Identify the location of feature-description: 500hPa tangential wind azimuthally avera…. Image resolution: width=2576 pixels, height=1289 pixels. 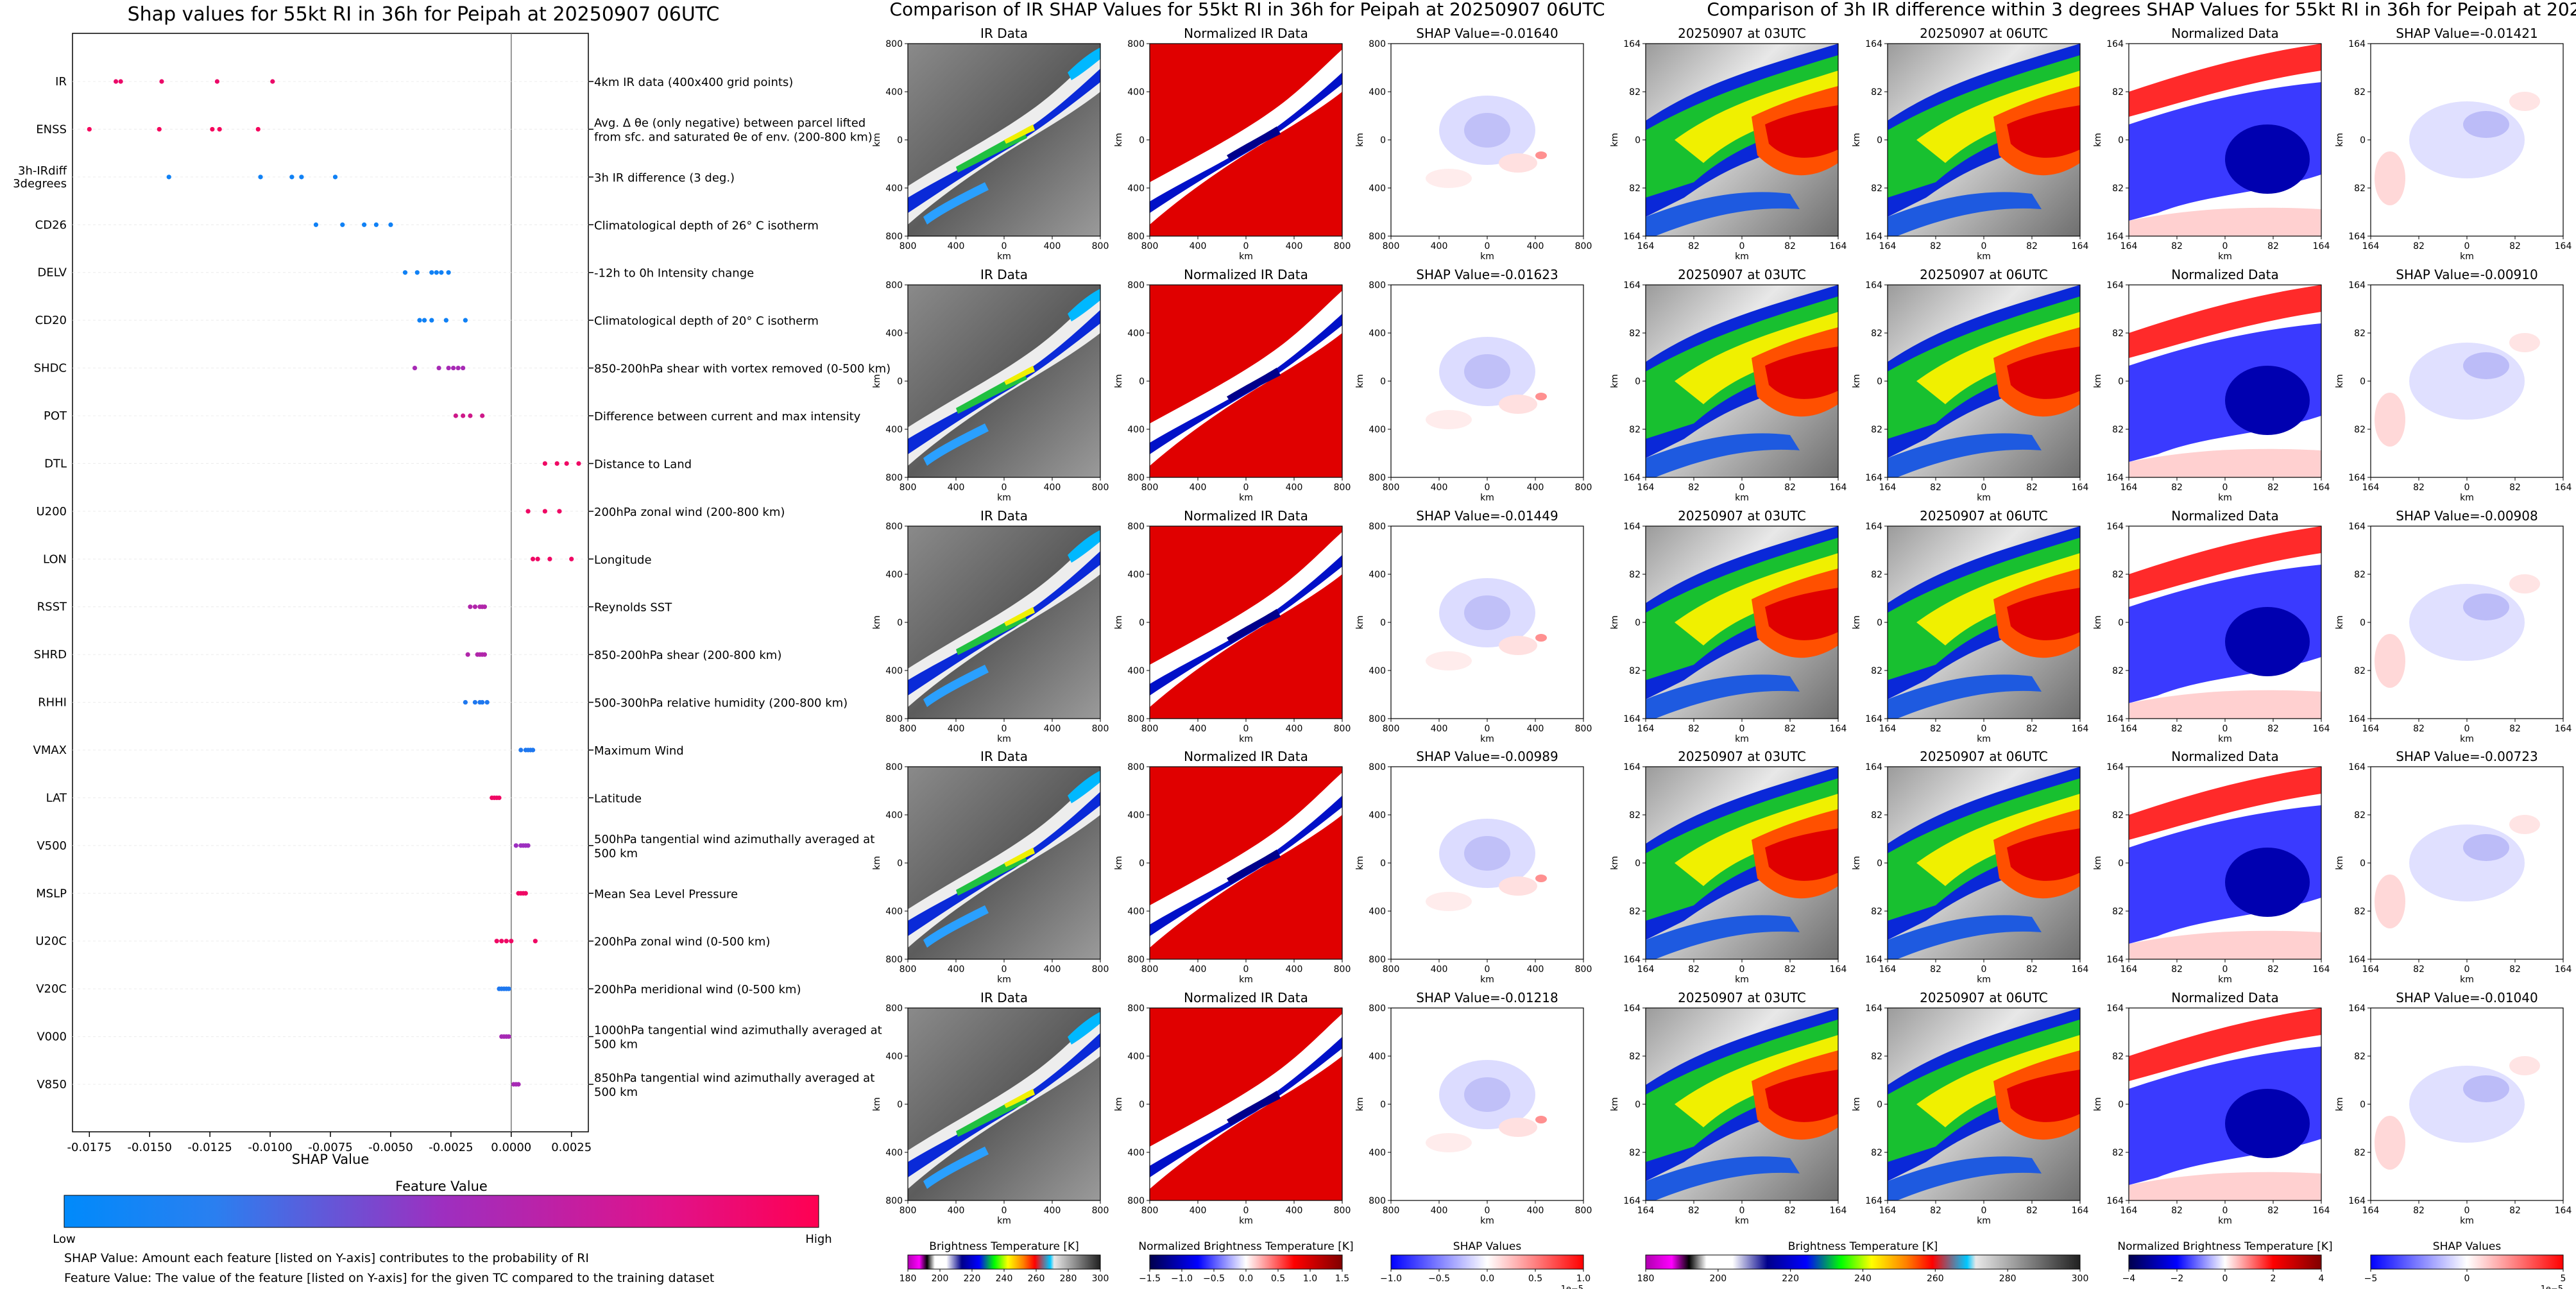
(734, 840).